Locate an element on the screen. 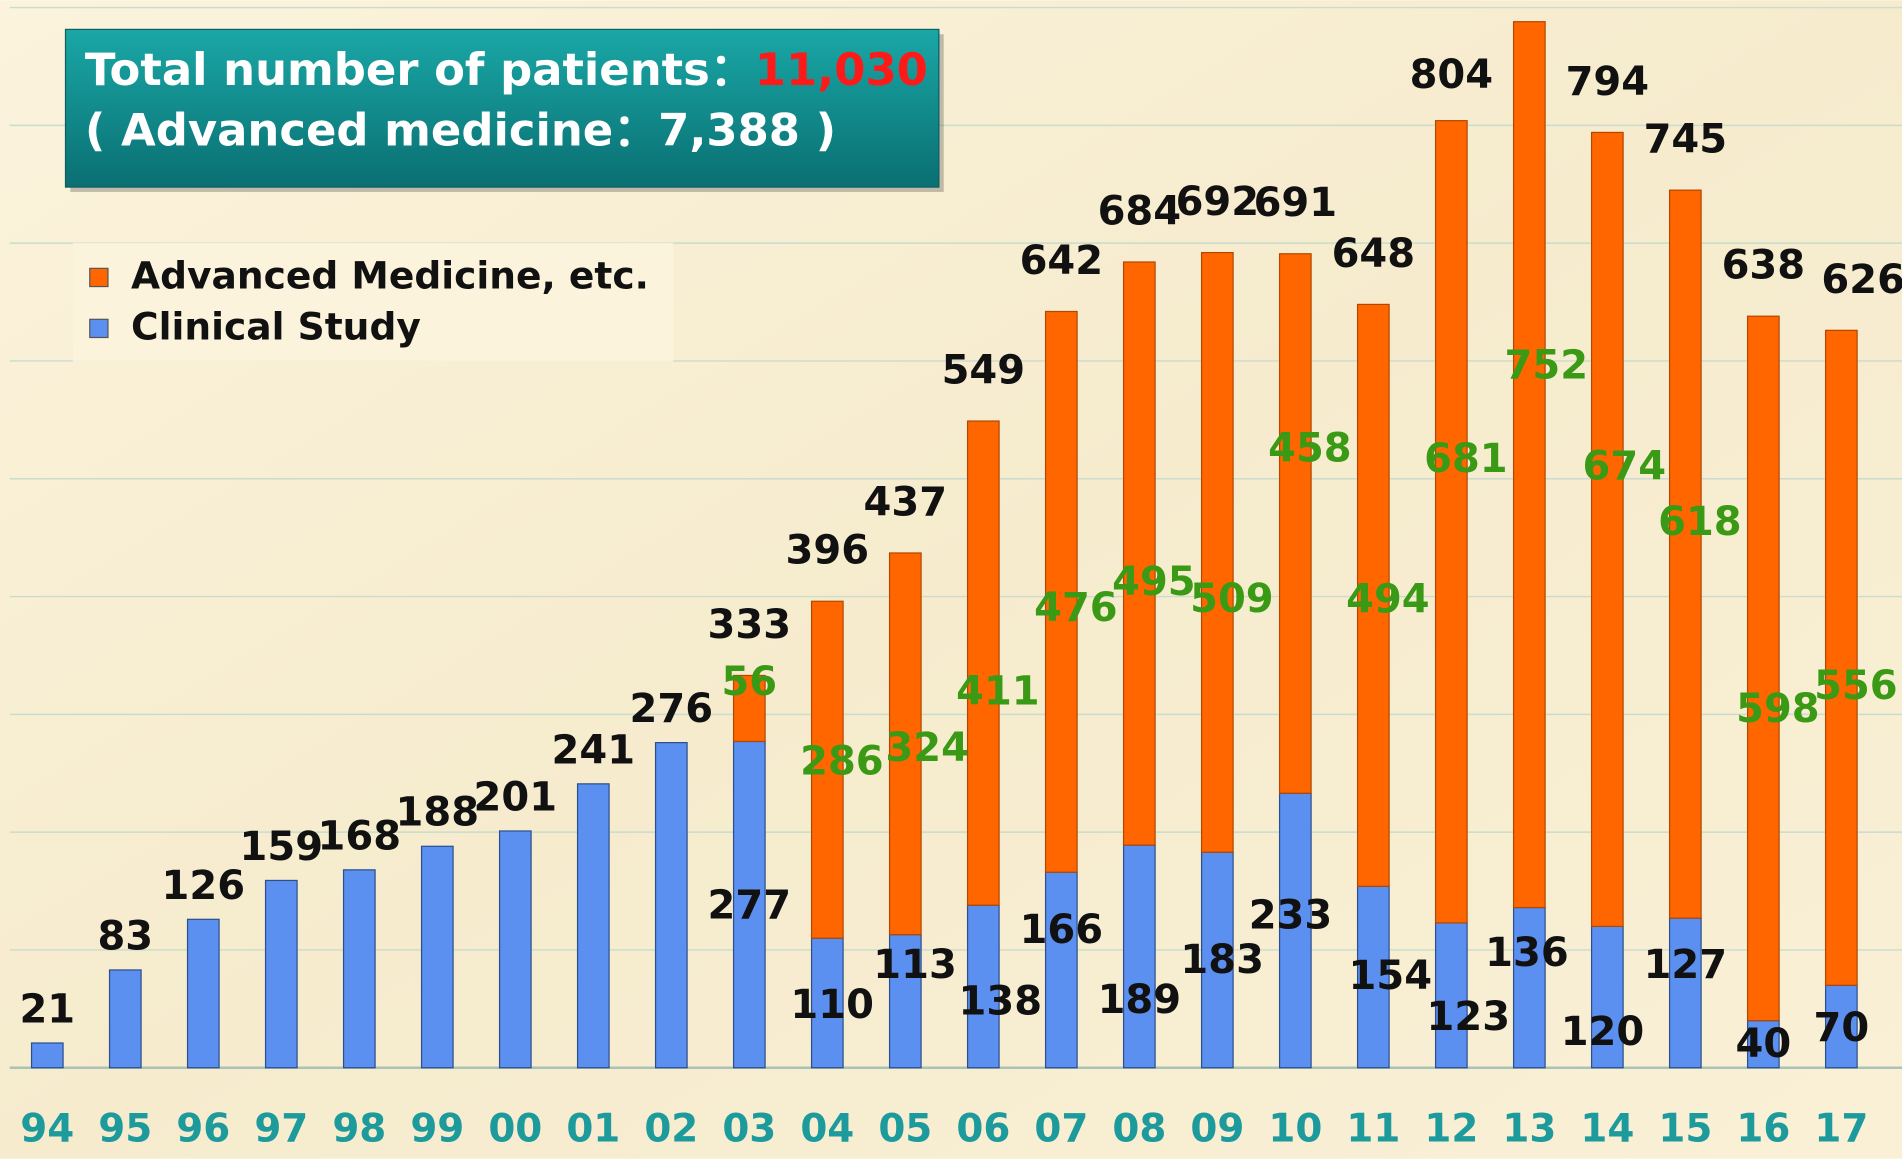  value-label: 276 is located at coordinates (672, 709).